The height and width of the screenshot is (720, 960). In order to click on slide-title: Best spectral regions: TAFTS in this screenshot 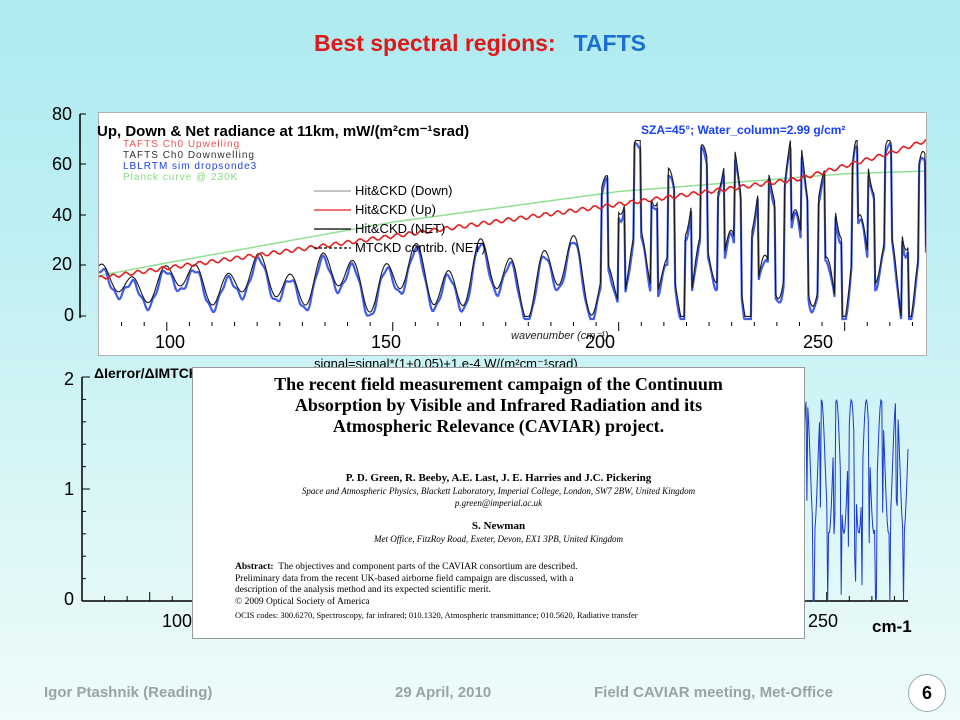, I will do `click(480, 43)`.